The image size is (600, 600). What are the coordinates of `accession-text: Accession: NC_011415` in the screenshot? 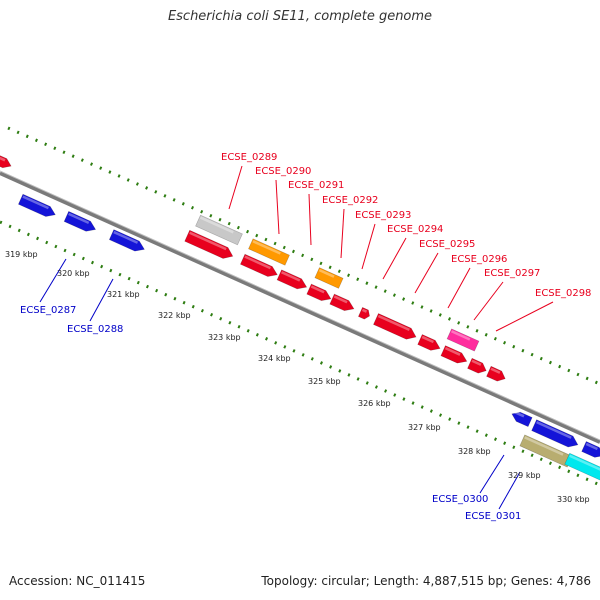 It's located at (77, 581).